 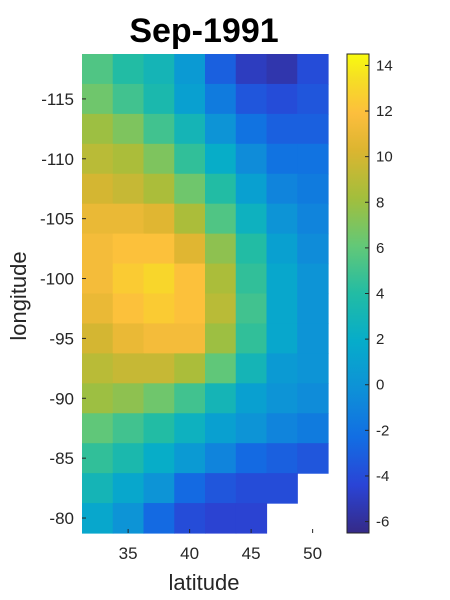 What do you see at coordinates (61, 338) in the screenshot?
I see `y-tick-label: -95` at bounding box center [61, 338].